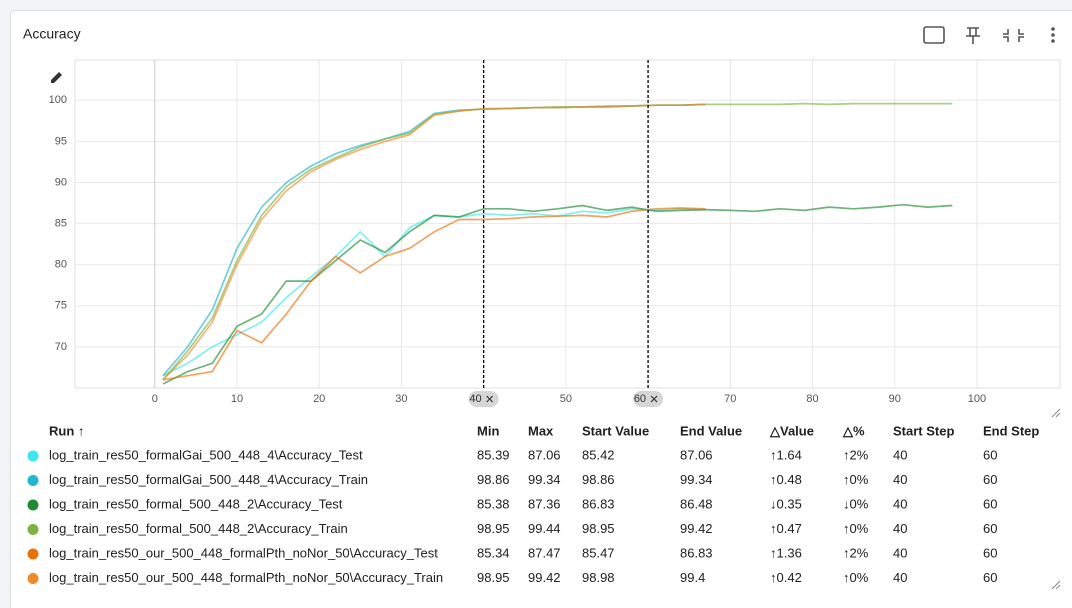 The image size is (1072, 608). Describe the element at coordinates (977, 399) in the screenshot. I see `x-tick-label: 100` at that location.